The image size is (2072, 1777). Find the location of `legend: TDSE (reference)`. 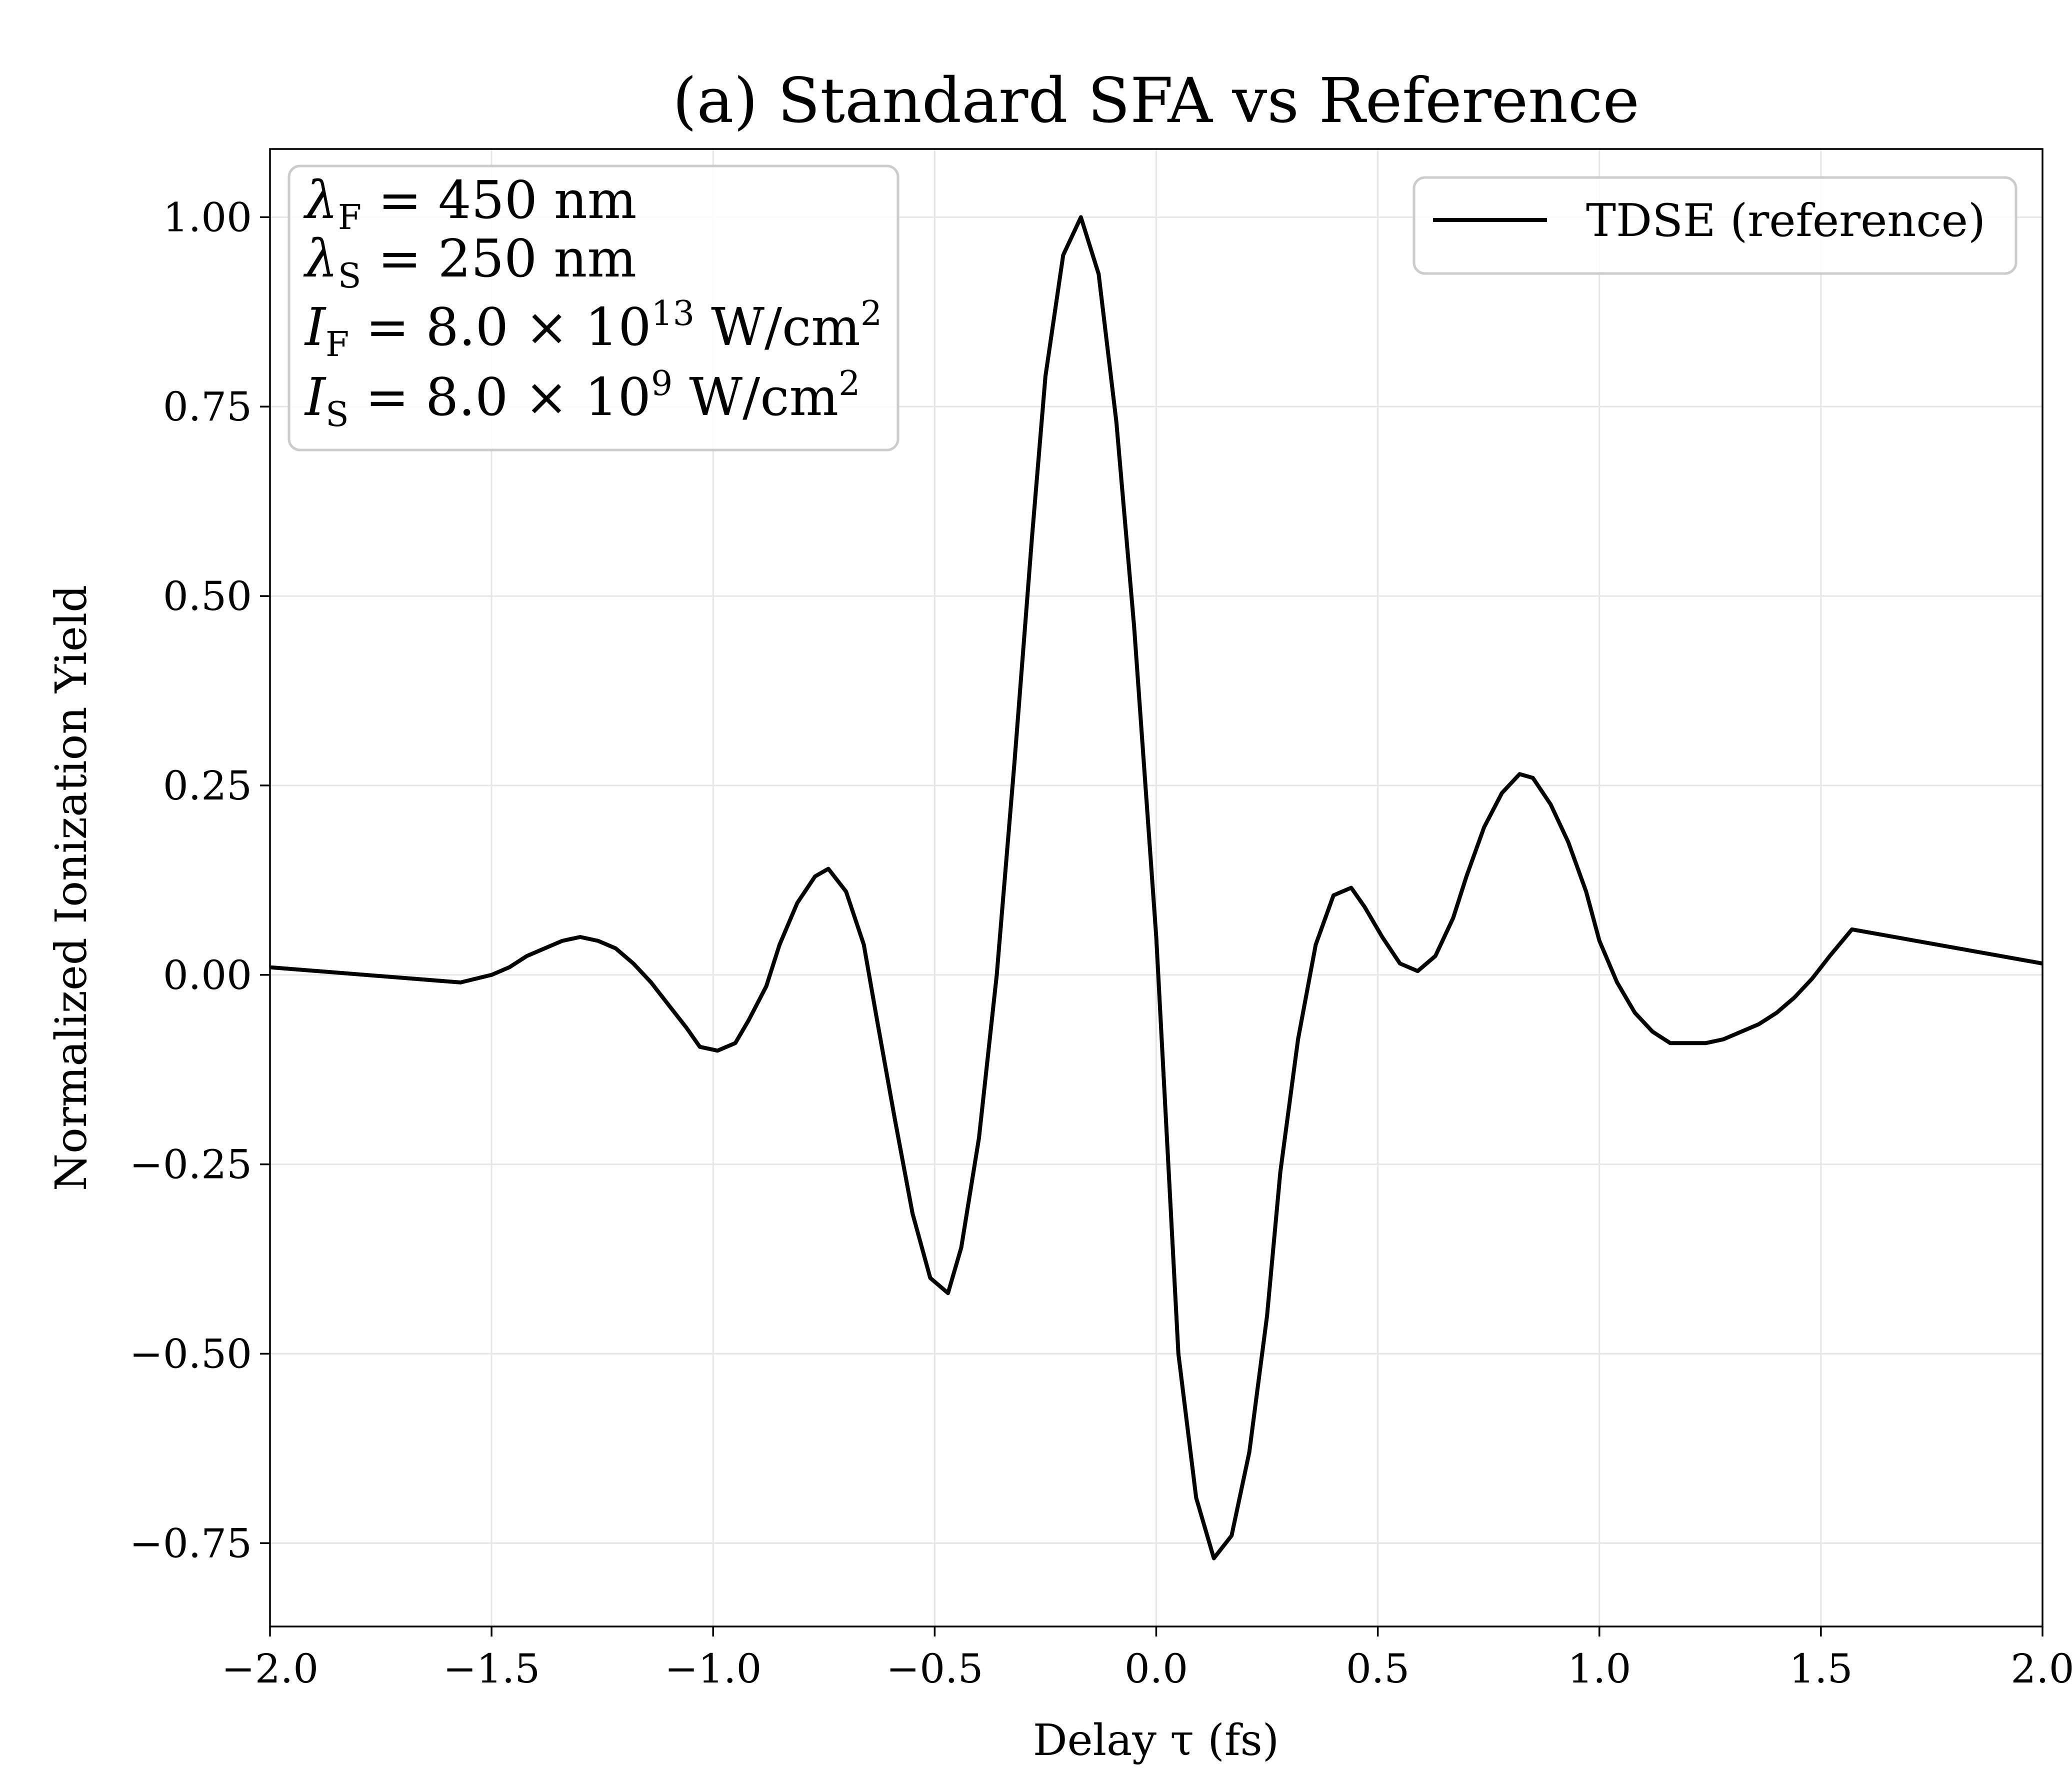

legend: TDSE (reference) is located at coordinates (1715, 225).